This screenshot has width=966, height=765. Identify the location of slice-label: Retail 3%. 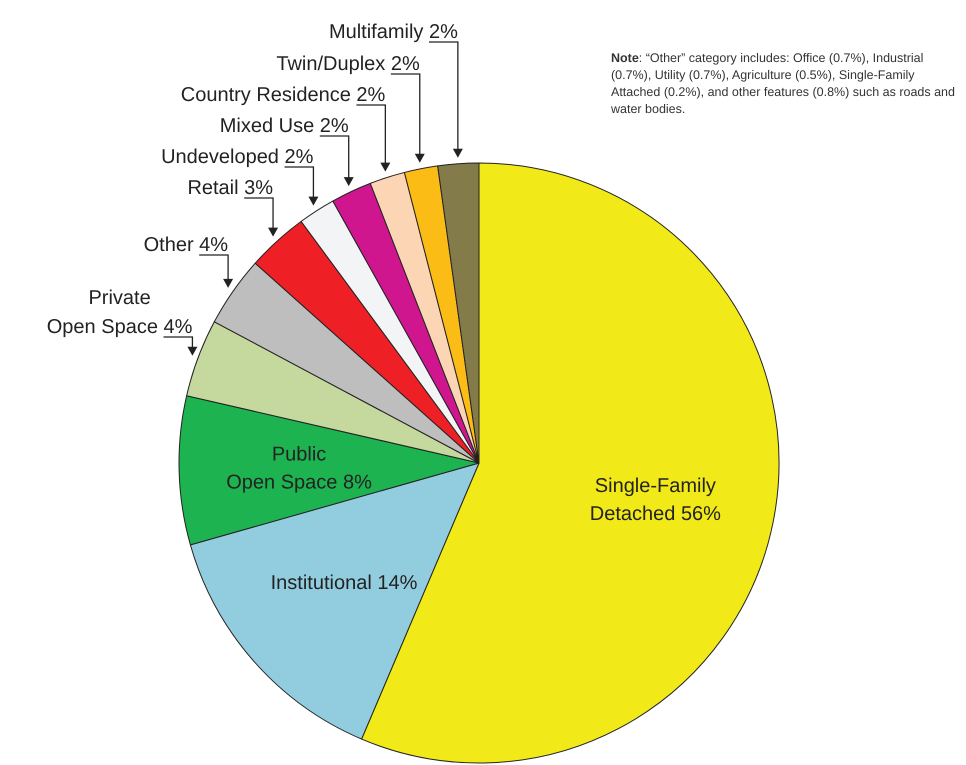
(230, 188).